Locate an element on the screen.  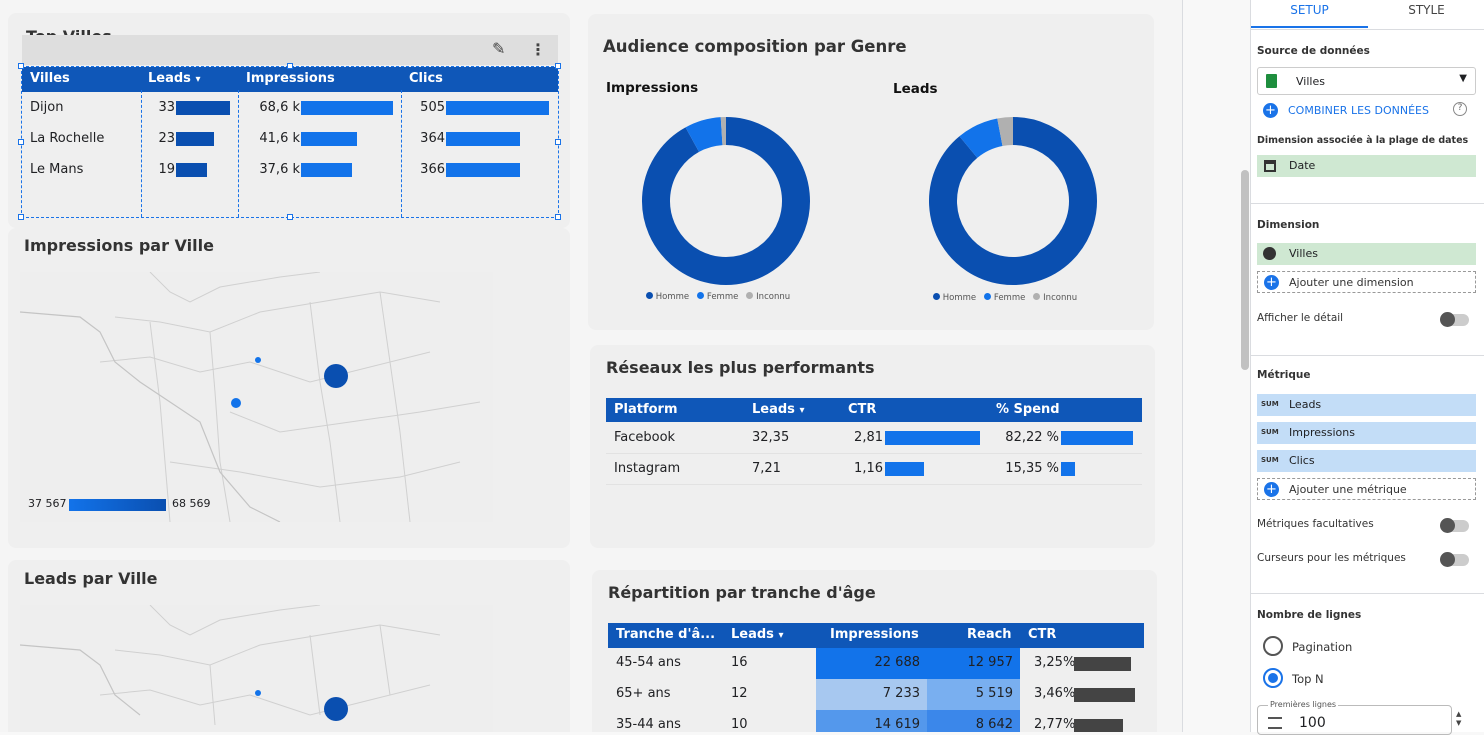
tab-style: STYLE is located at coordinates (1426, 14).